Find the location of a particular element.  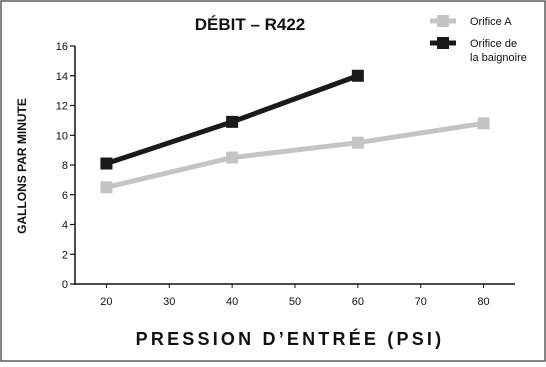

x-tick-label: 60 is located at coordinates (358, 302).